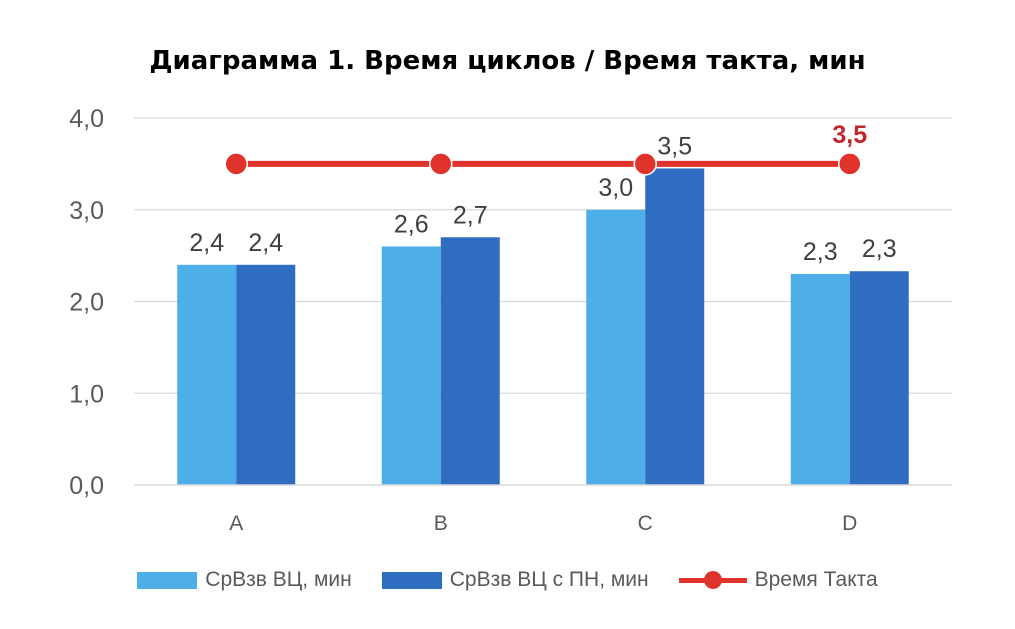 This screenshot has height=629, width=1015. I want to click on data-label-takt-D: 3,5, so click(849, 135).